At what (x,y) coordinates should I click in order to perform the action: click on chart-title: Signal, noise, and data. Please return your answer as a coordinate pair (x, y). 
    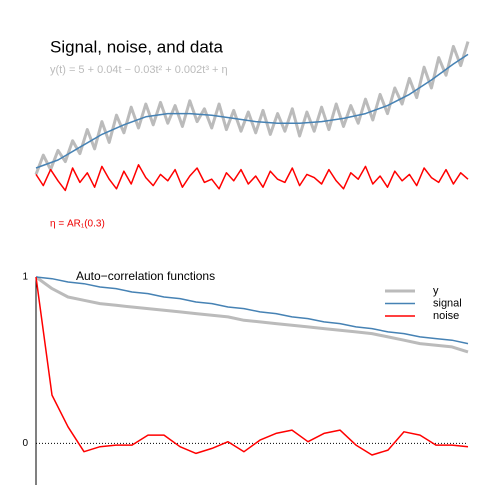
    Looking at the image, I should click on (137, 46).